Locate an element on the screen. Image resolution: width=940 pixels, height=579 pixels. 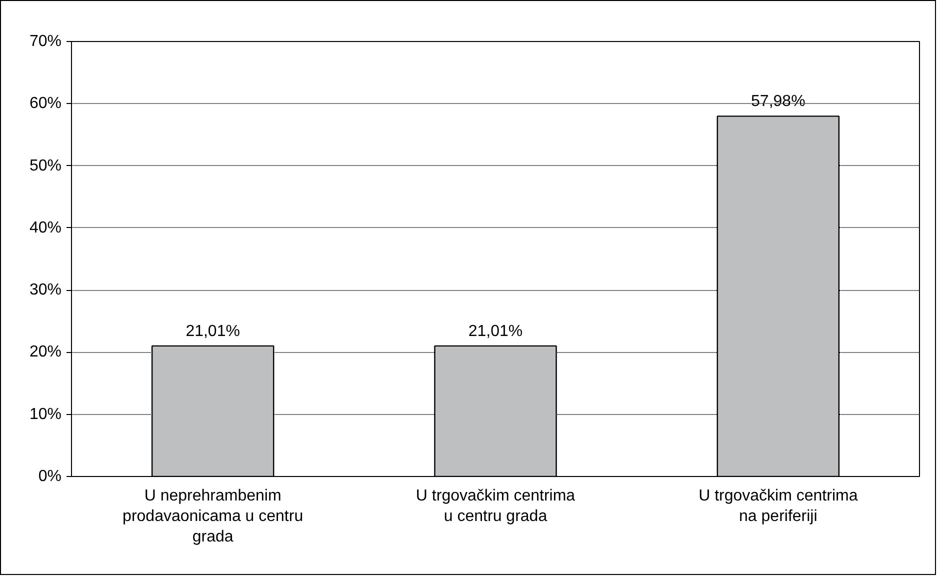
y-tick-label: 10% is located at coordinates (45, 414).